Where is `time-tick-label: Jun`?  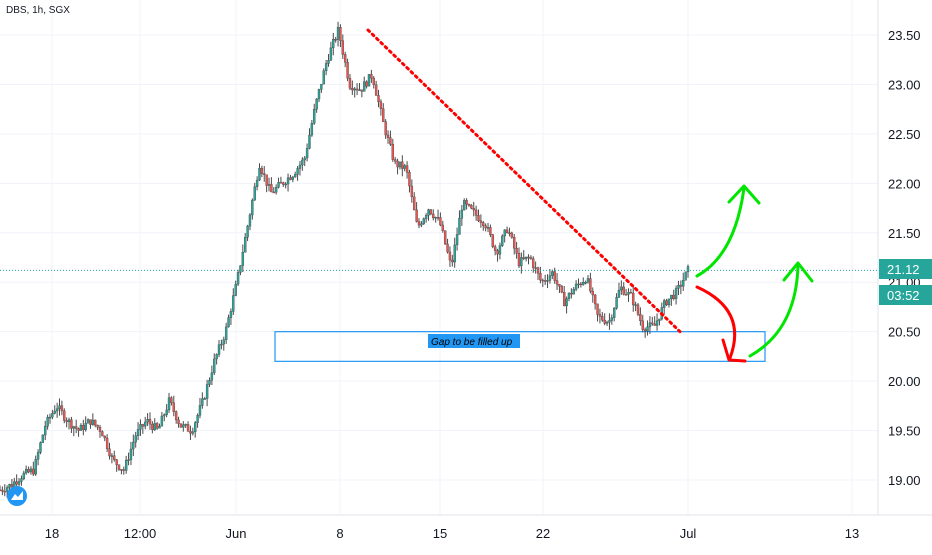 time-tick-label: Jun is located at coordinates (236, 533).